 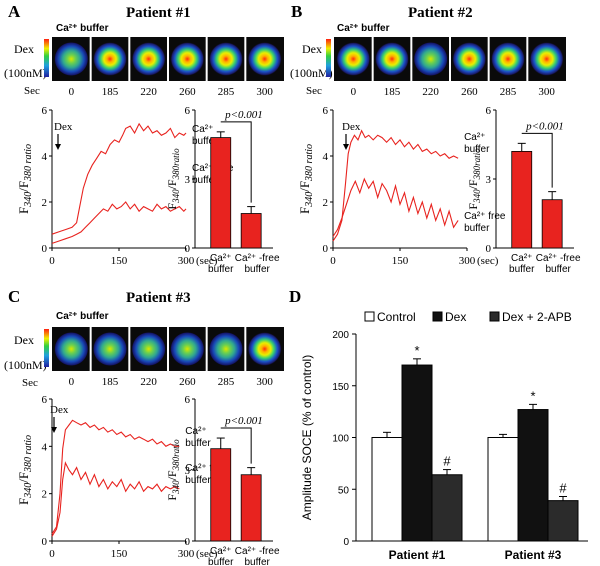 What do you see at coordinates (45, 400) in the screenshot?
I see `panel-c-trace-ytick-label-3: 6` at bounding box center [45, 400].